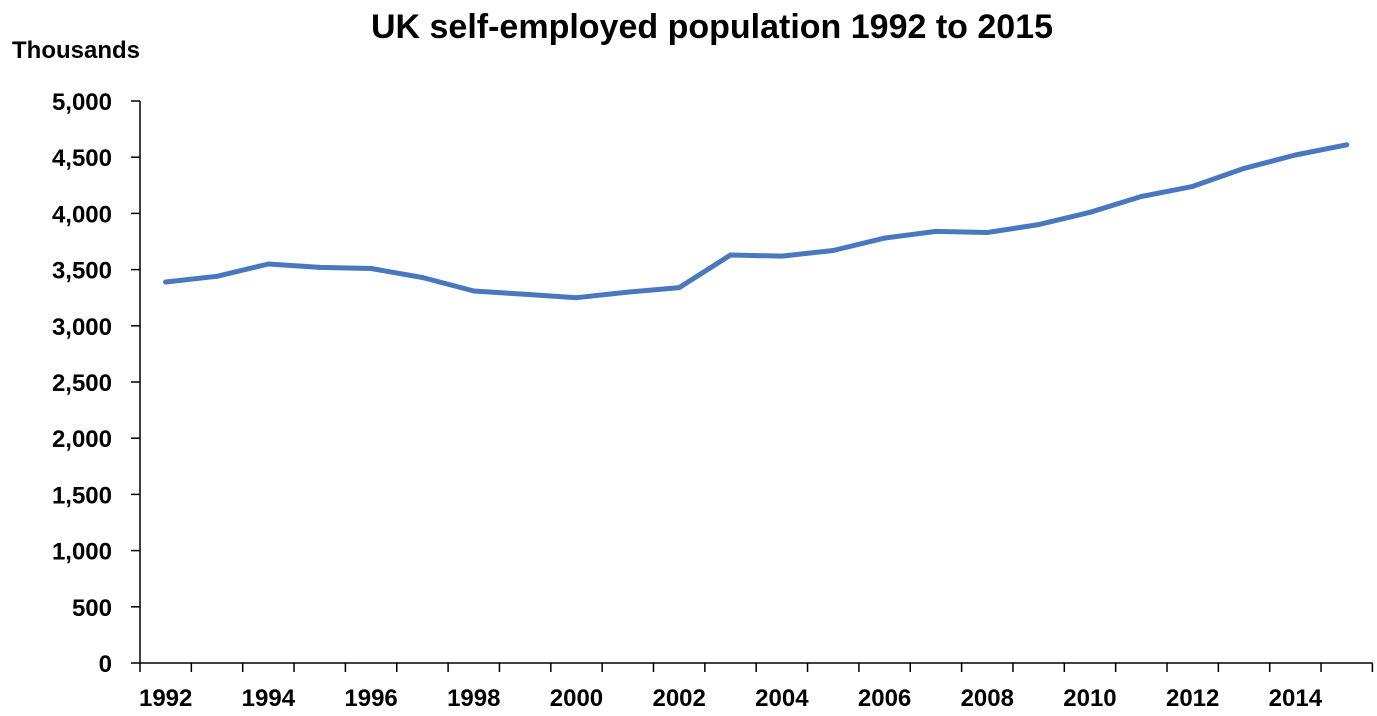 The image size is (1377, 716). Describe the element at coordinates (782, 698) in the screenshot. I see `x-tick-label: 2004` at that location.